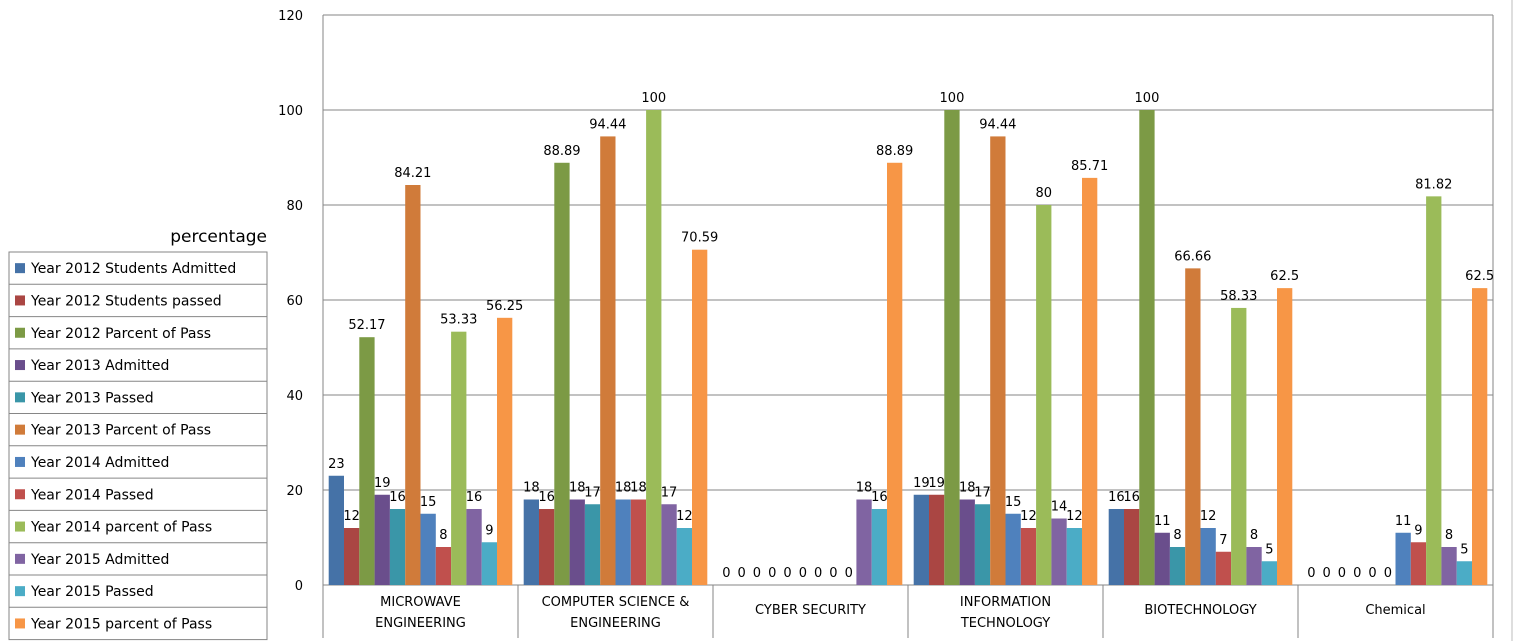  What do you see at coordinates (616, 613) in the screenshot?
I see `x-category-label: COMPUTER SCIENCE & ENGINEERING` at bounding box center [616, 613].